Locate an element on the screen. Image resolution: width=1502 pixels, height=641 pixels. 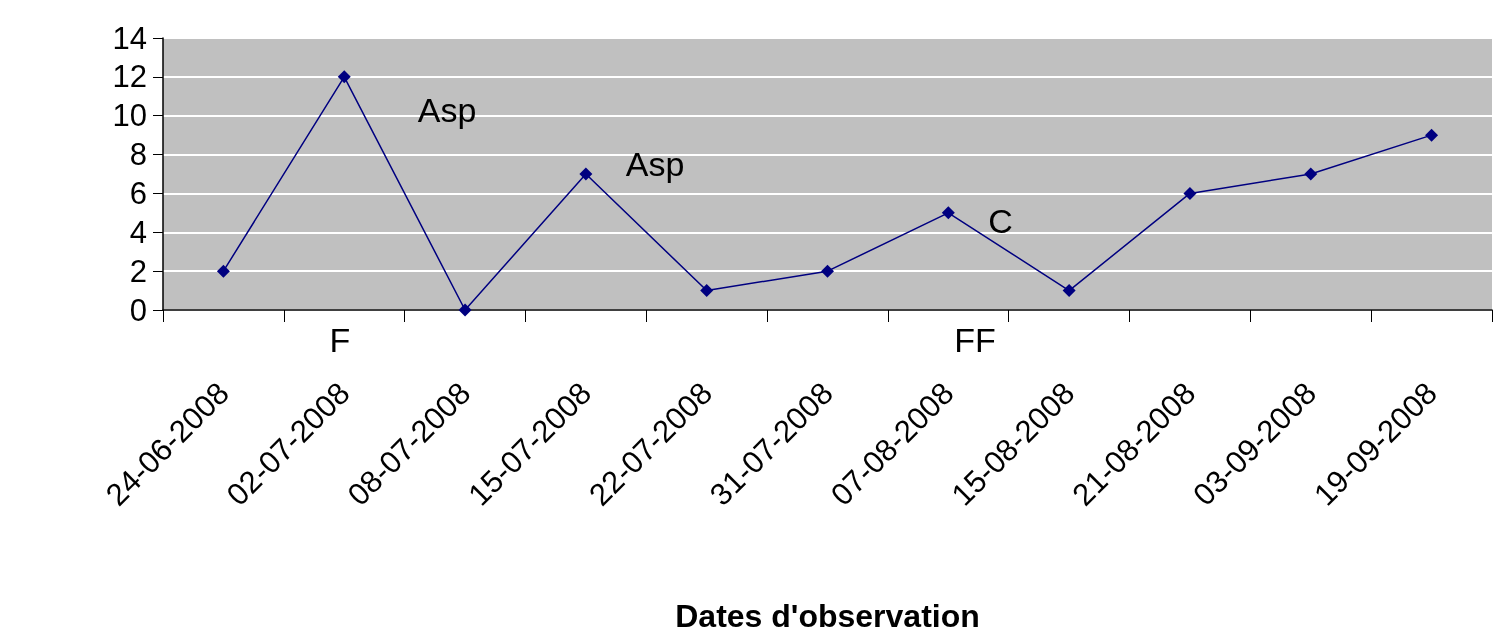
y-tick-label: 14 is located at coordinates (129, 38).